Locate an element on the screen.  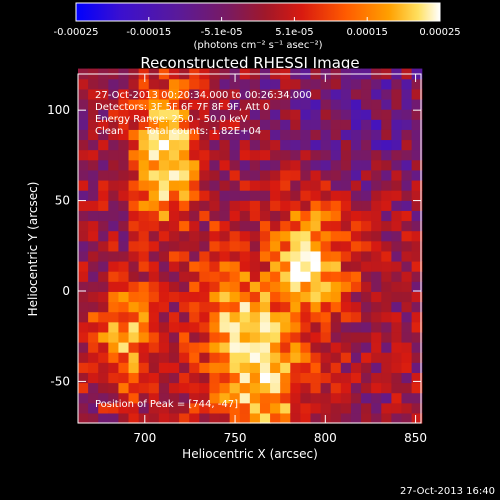
x-axis-label: Heliocentric X (arcsec) is located at coordinates (250, 454).